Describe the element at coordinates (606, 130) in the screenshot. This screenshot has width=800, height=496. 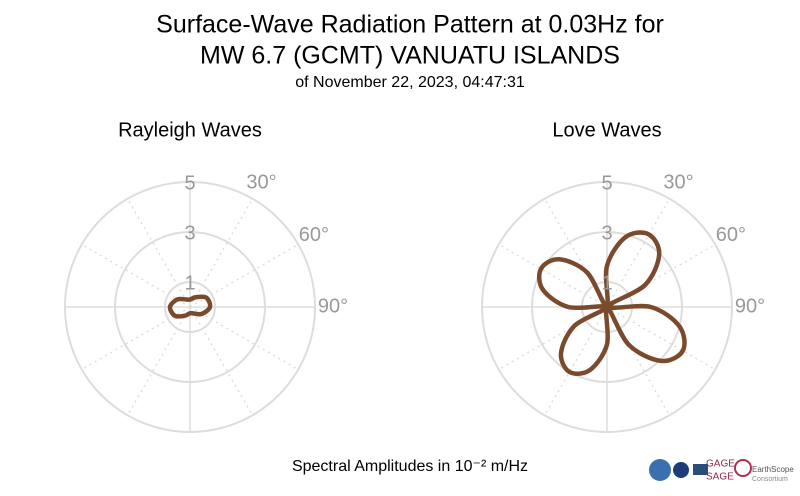
I see `chart-title: Love Waves` at that location.